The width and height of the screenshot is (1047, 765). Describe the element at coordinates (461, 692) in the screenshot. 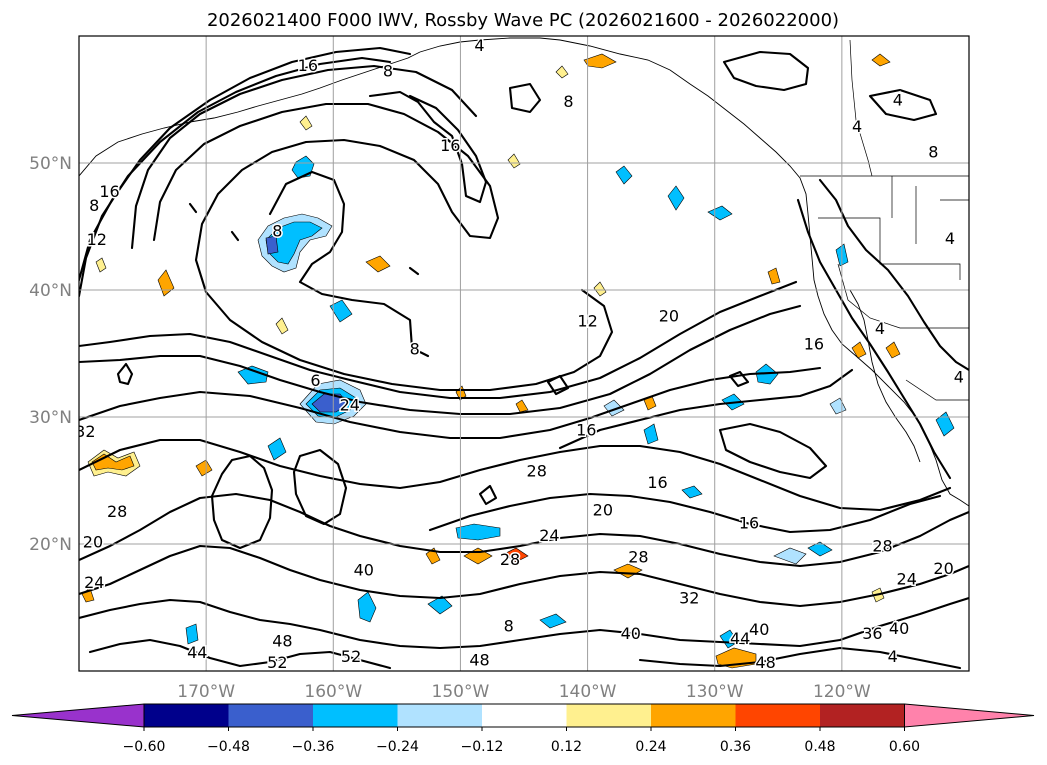

I see `longitude-label: 150°W` at that location.